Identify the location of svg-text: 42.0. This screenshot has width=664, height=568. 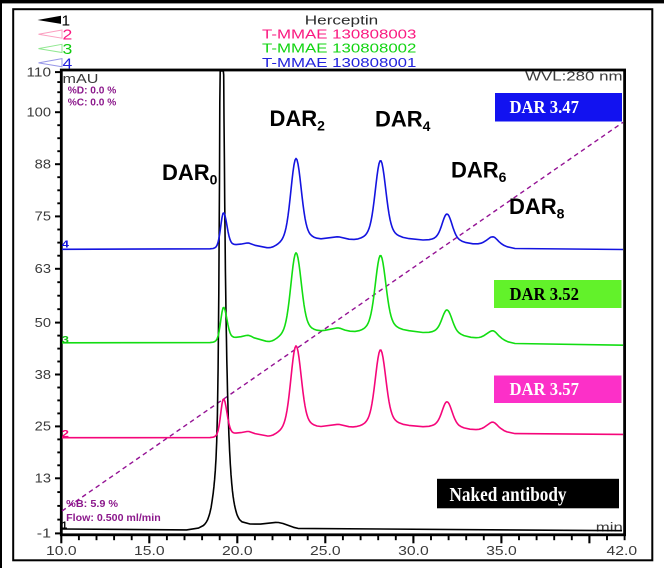
(622, 550).